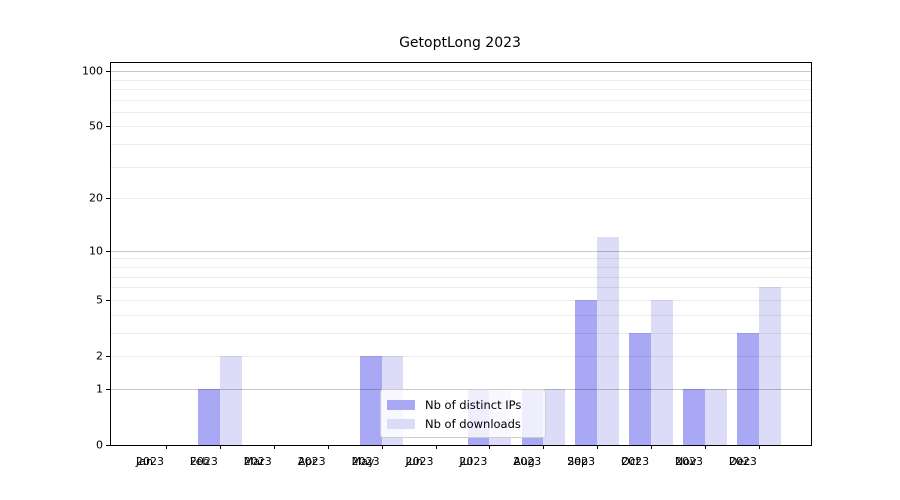  What do you see at coordinates (748, 388) in the screenshot?
I see `bar-distinct-ips-dec` at bounding box center [748, 388].